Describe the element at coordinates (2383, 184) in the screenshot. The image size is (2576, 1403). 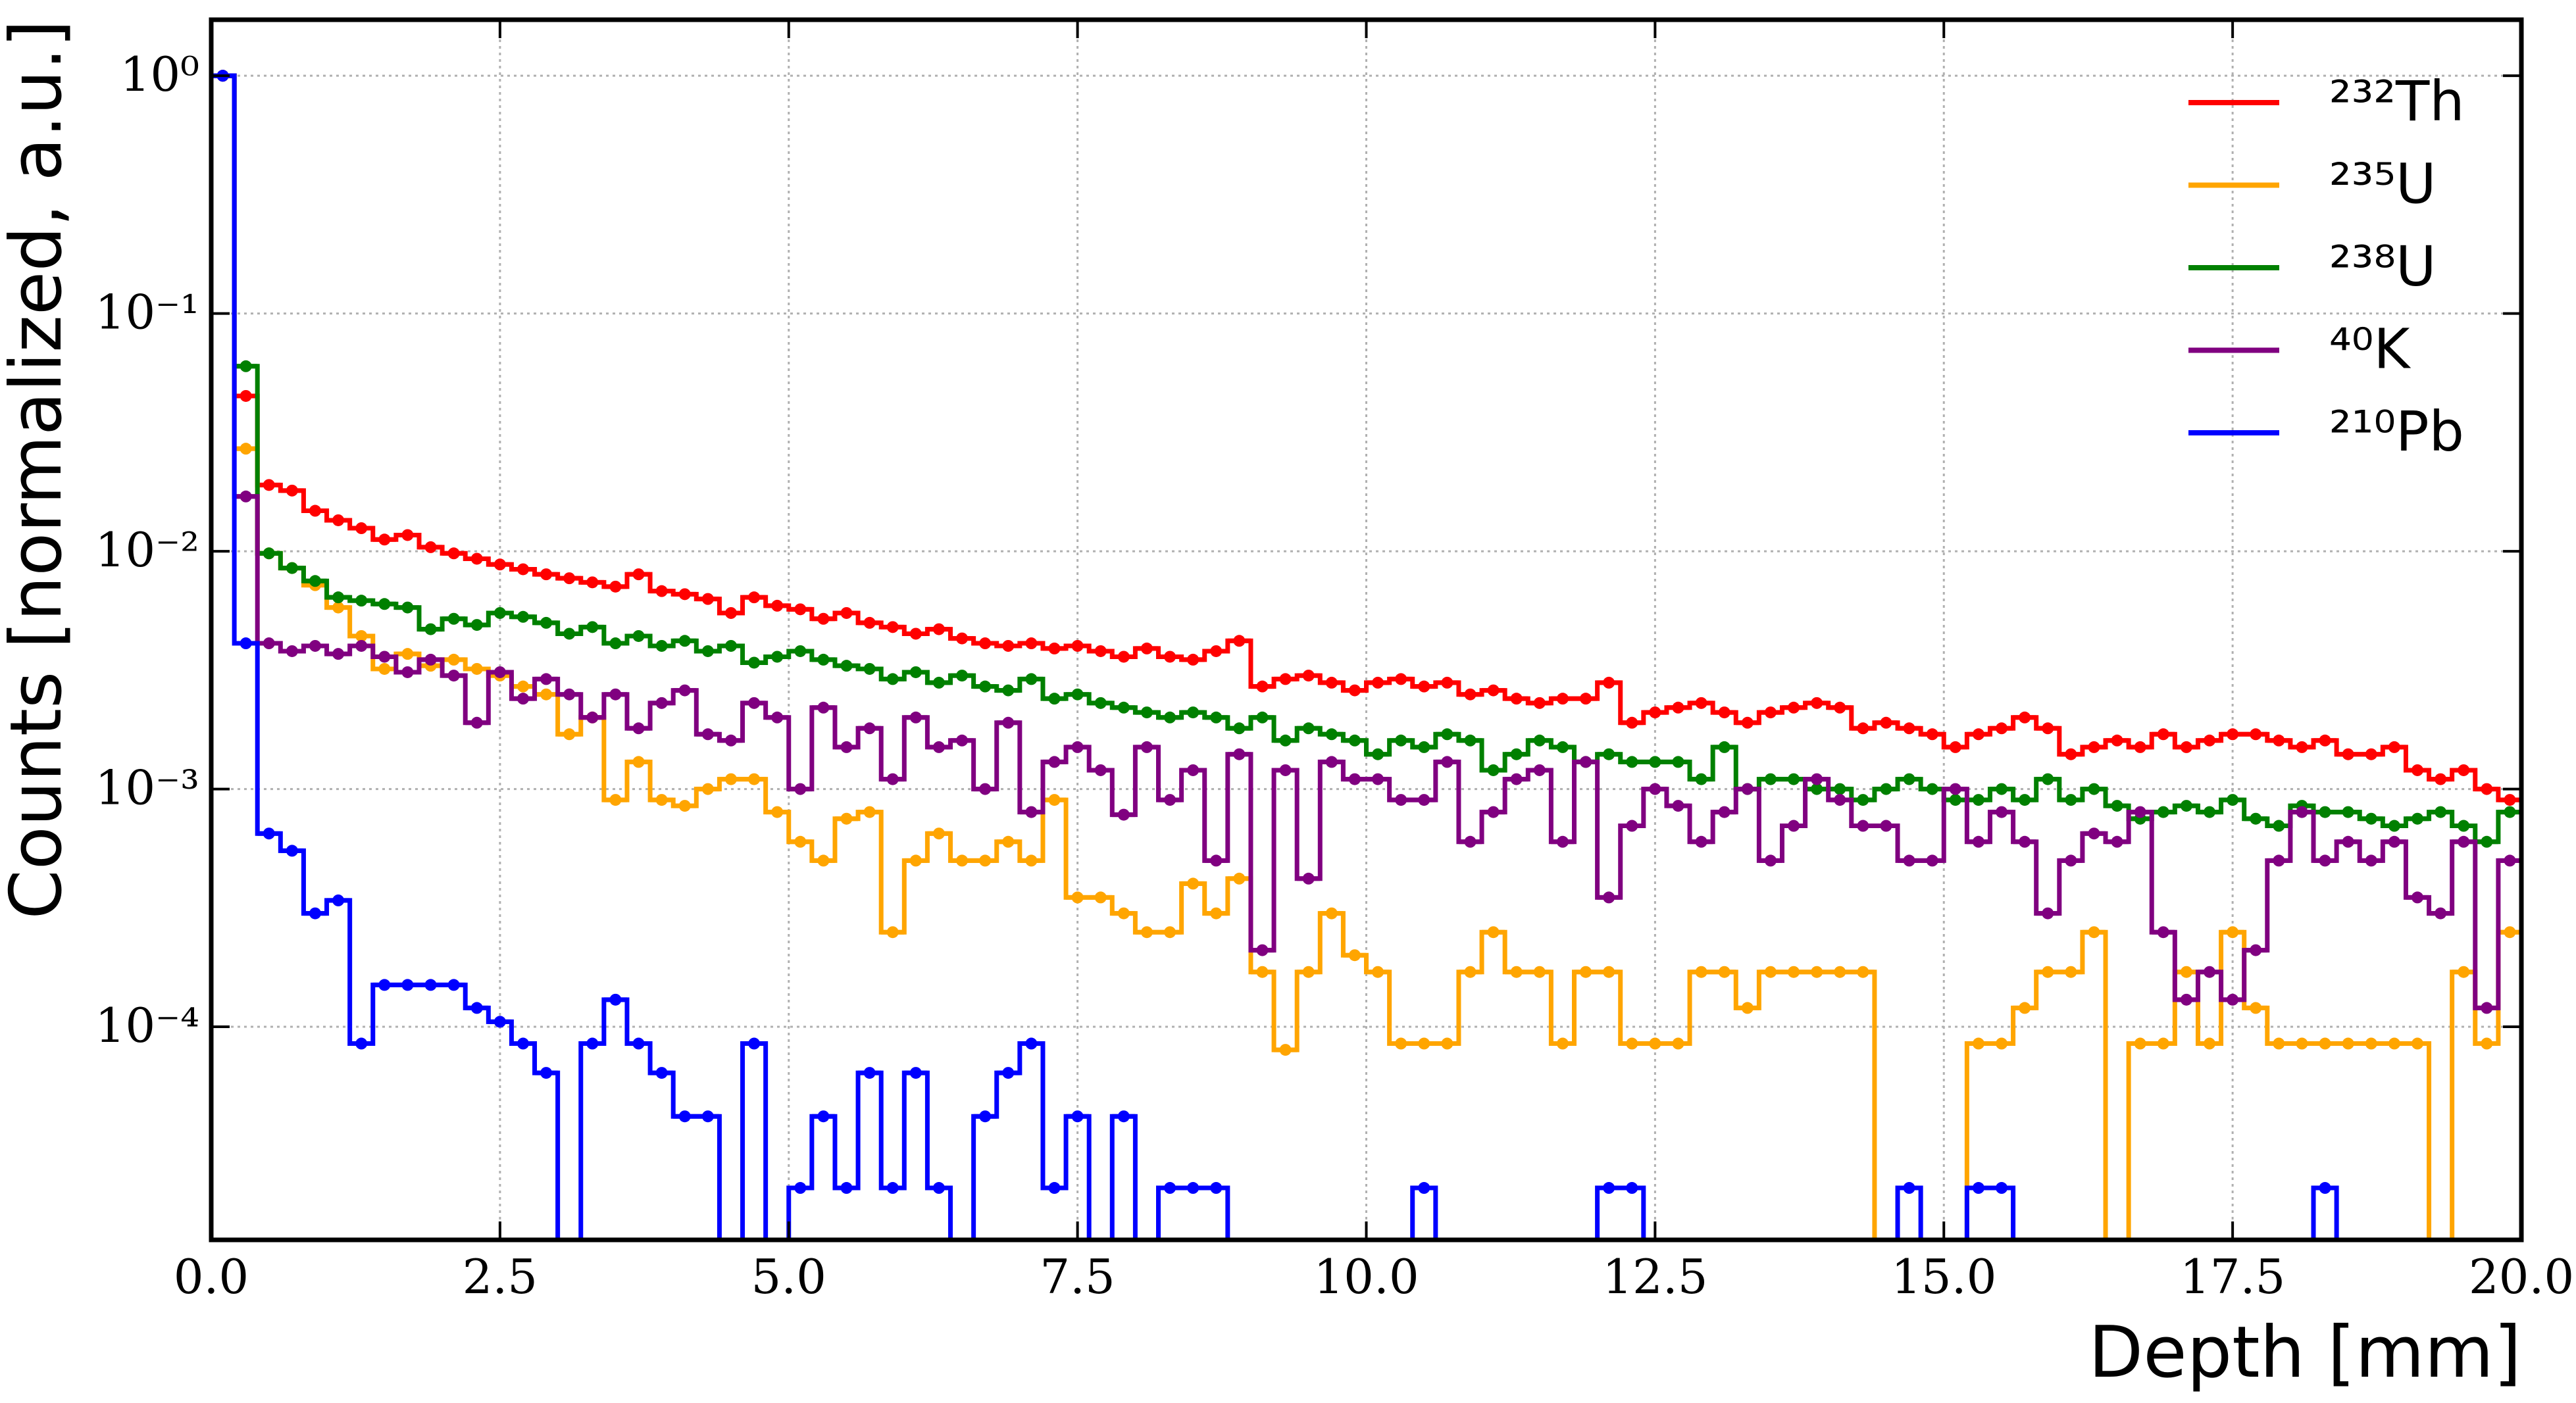
I see `legend-label: ²³⁵U` at that location.